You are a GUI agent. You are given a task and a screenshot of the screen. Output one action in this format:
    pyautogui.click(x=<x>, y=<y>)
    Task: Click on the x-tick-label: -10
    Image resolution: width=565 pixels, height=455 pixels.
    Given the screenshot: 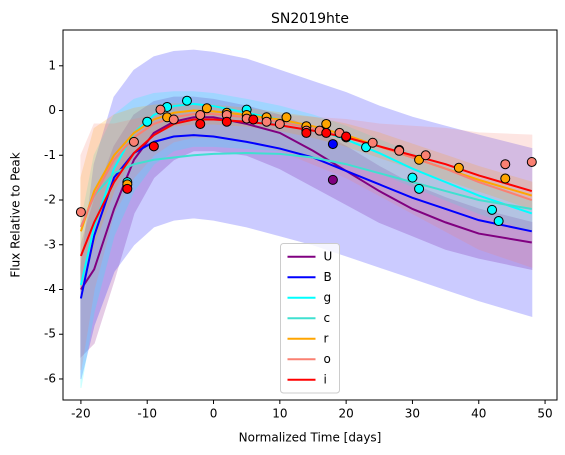 What is the action you would take?
    pyautogui.click(x=147, y=414)
    